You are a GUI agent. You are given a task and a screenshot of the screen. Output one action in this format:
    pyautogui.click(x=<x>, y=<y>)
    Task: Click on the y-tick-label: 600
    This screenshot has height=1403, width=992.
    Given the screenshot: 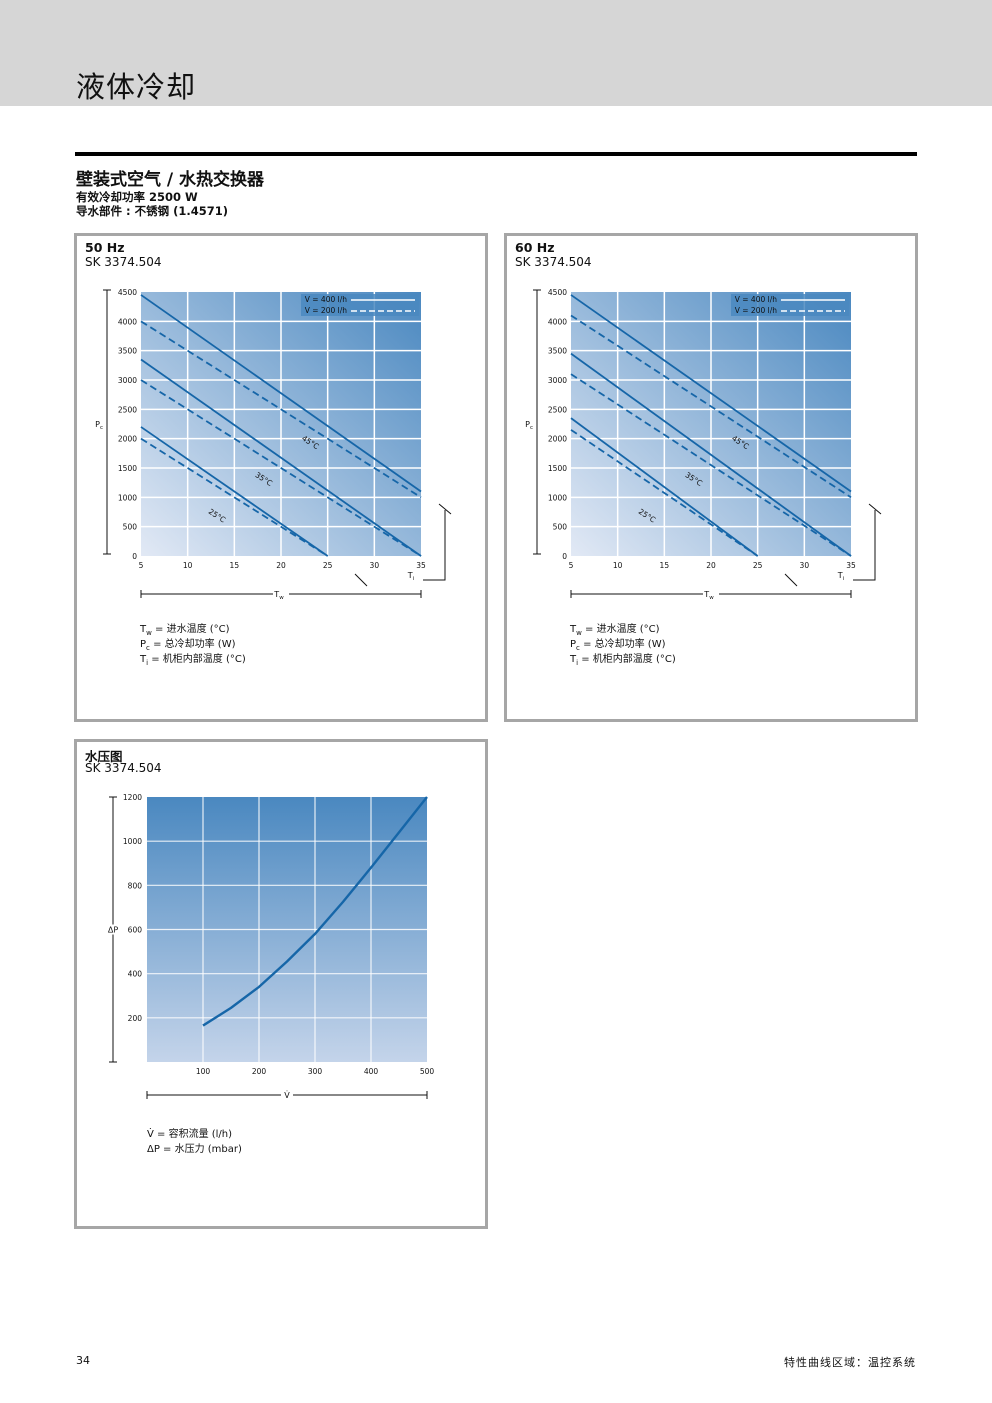 What is the action you would take?
    pyautogui.click(x=135, y=930)
    